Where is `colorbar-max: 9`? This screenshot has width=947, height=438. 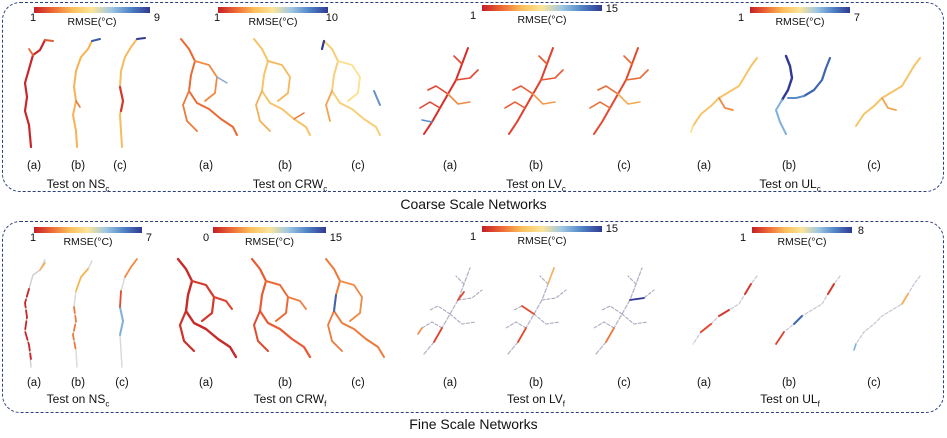
colorbar-max: 9 is located at coordinates (156, 18).